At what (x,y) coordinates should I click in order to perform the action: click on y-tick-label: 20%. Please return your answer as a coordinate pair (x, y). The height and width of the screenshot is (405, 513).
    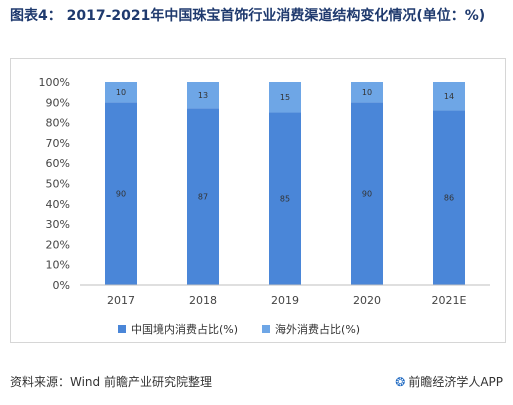
    Looking at the image, I should click on (58, 244).